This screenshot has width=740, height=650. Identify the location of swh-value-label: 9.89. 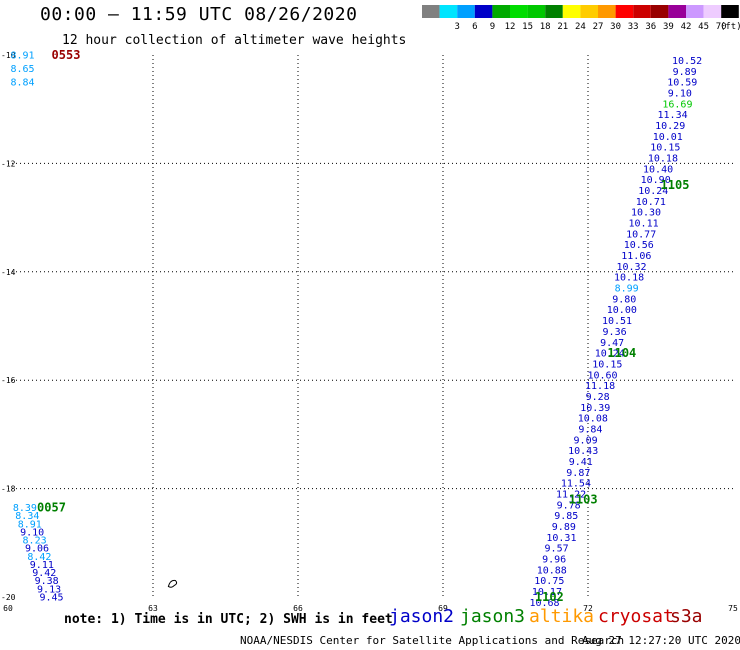
(685, 72).